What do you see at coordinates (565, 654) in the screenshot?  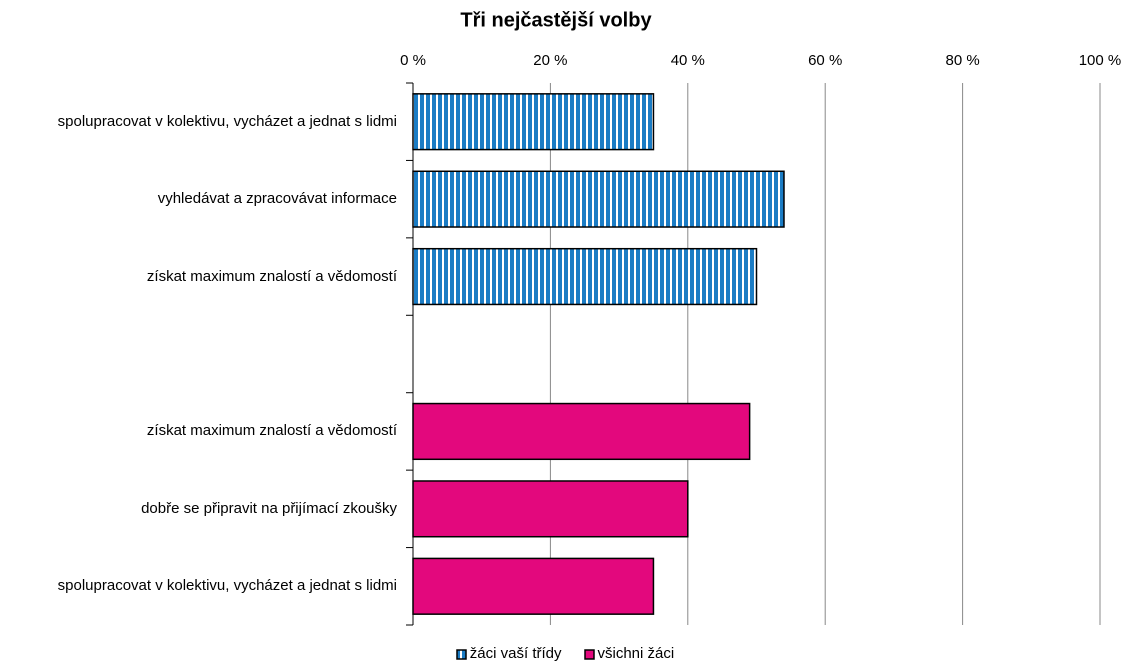 I see `legend: žáci vaší třídy všichni žáci` at bounding box center [565, 654].